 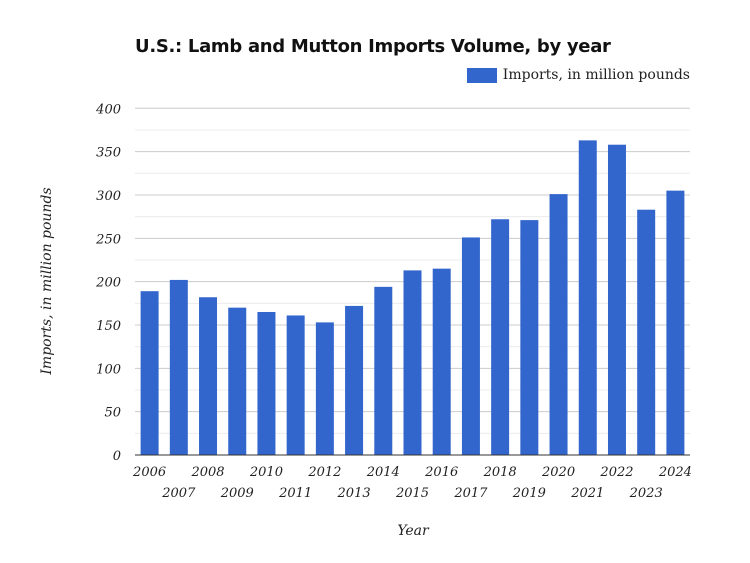 What do you see at coordinates (208, 376) in the screenshot?
I see `bar-2008` at bounding box center [208, 376].